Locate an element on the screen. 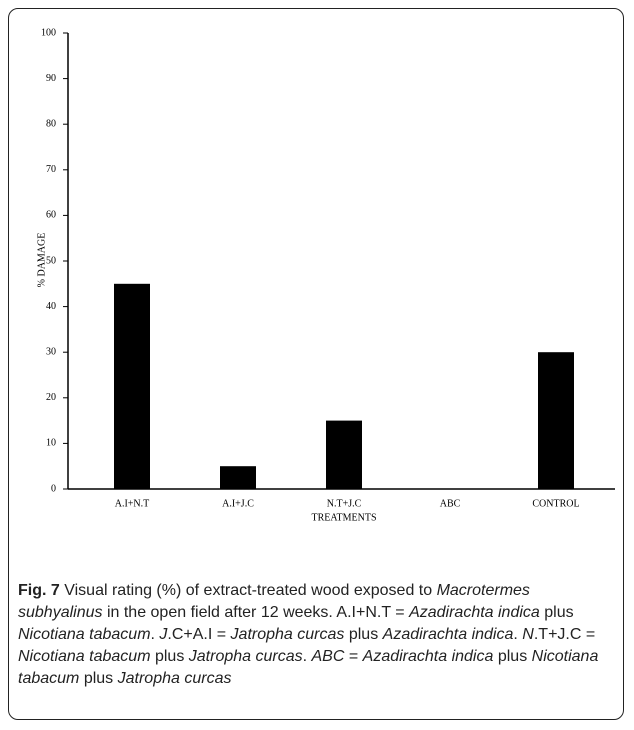 Image resolution: width=634 pixels, height=730 pixels. caption-text: .T+J.C = is located at coordinates (564, 634).